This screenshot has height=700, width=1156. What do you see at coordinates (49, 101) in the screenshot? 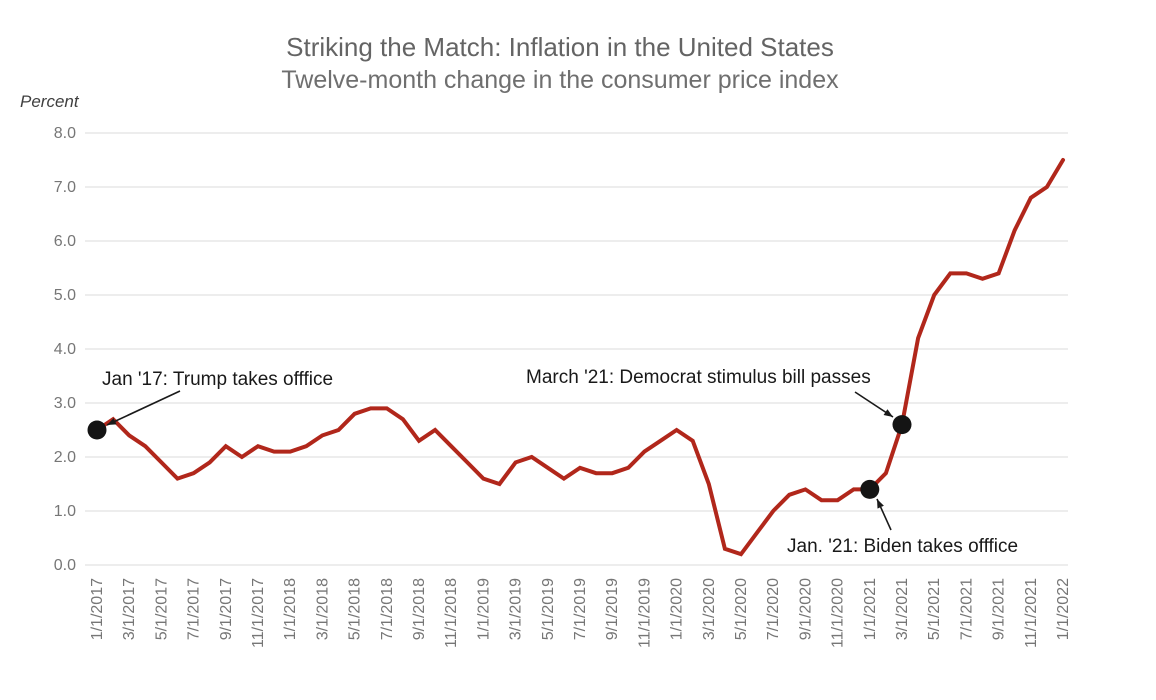
I see `y-axis-unit-label: Percent` at bounding box center [49, 101].